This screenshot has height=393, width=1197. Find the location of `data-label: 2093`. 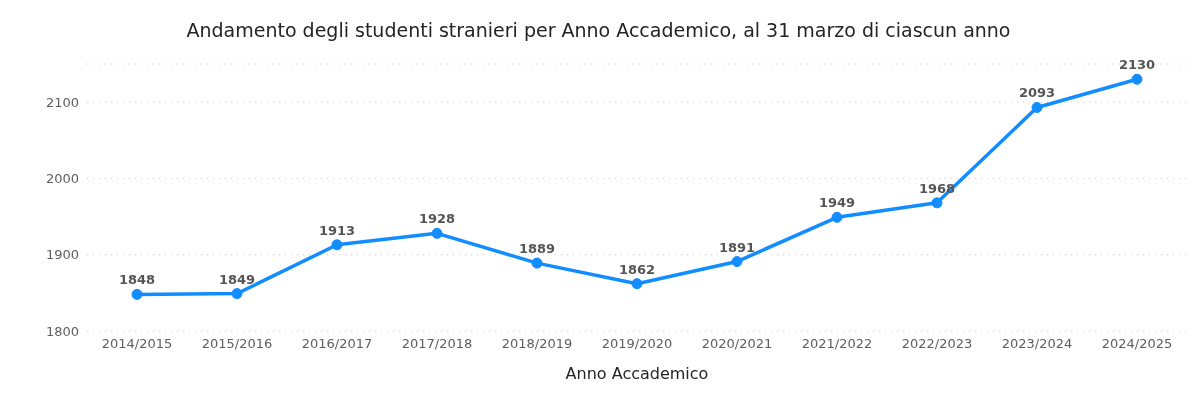

data-label: 2093 is located at coordinates (1037, 93).